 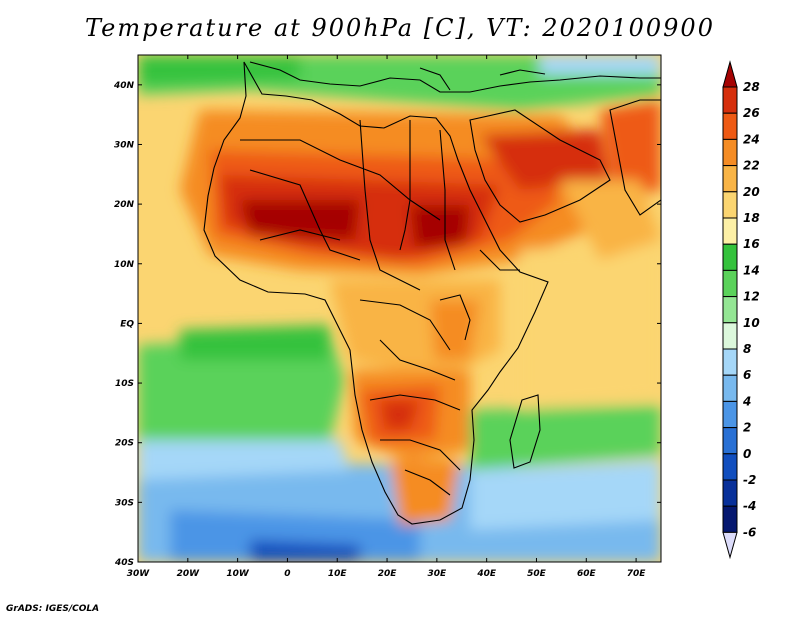 I want to click on colorbar-label: 6, so click(x=747, y=375).